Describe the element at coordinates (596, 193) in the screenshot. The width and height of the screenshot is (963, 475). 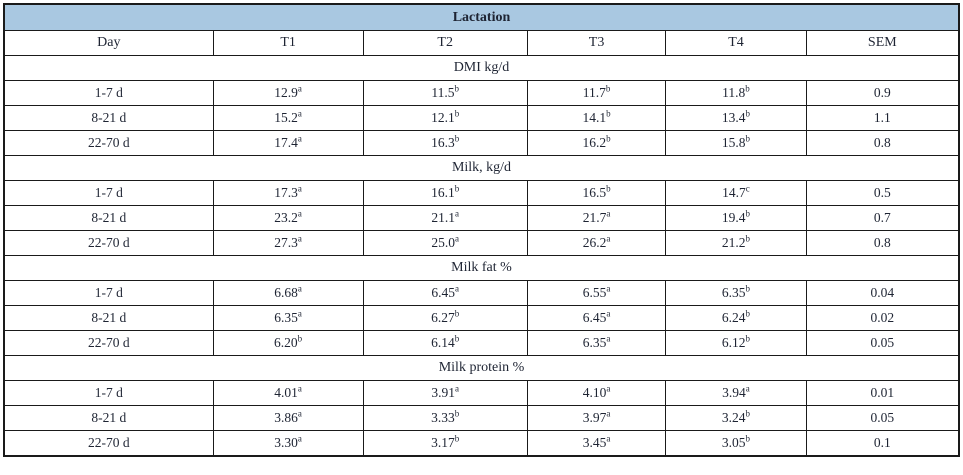
I see `value-cell-t3: 16.5b` at that location.